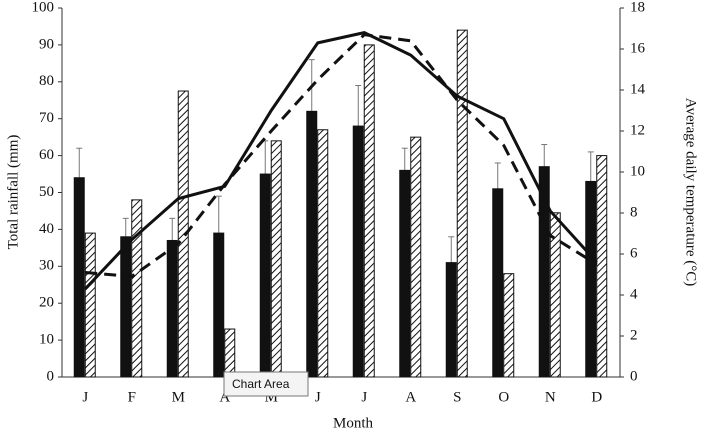  I want to click on y2-tick-label: 10, so click(637, 171).